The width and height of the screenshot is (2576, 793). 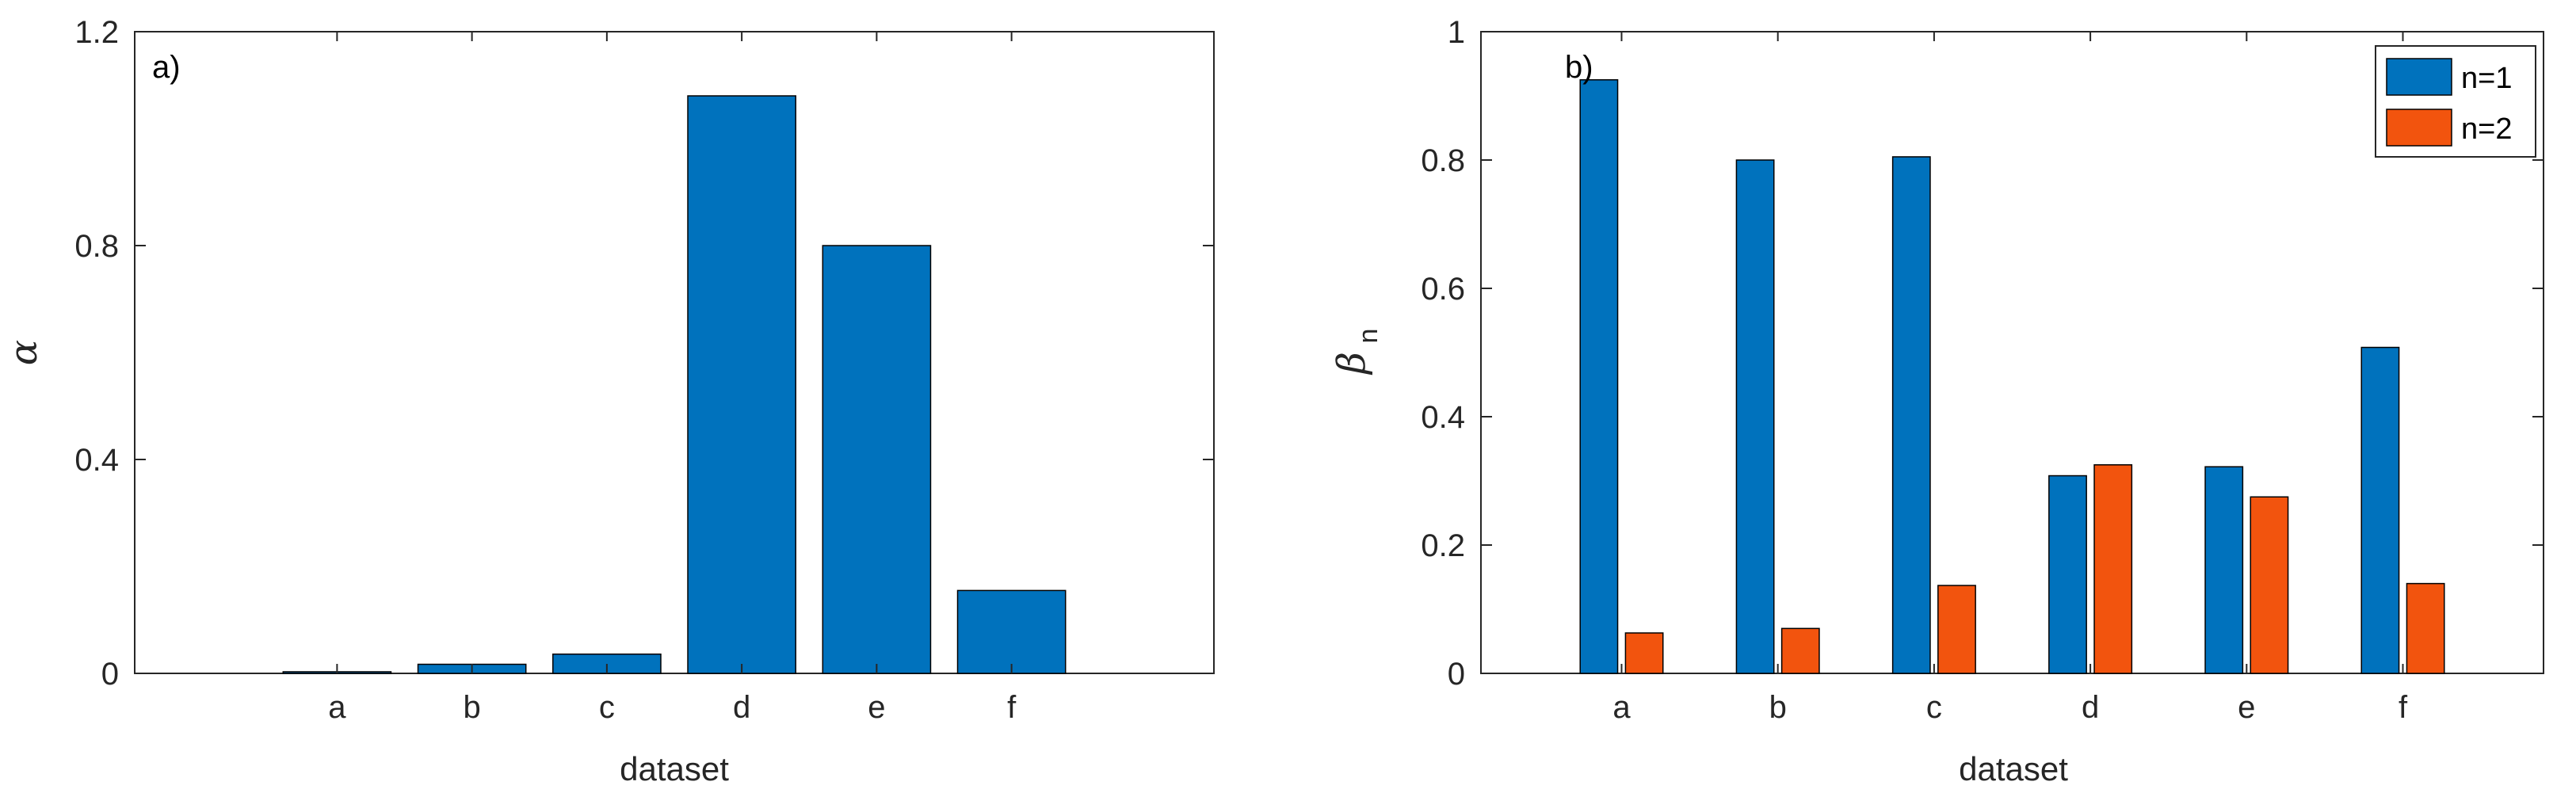 I want to click on xtick-label-b-c: c, so click(x=1934, y=708).